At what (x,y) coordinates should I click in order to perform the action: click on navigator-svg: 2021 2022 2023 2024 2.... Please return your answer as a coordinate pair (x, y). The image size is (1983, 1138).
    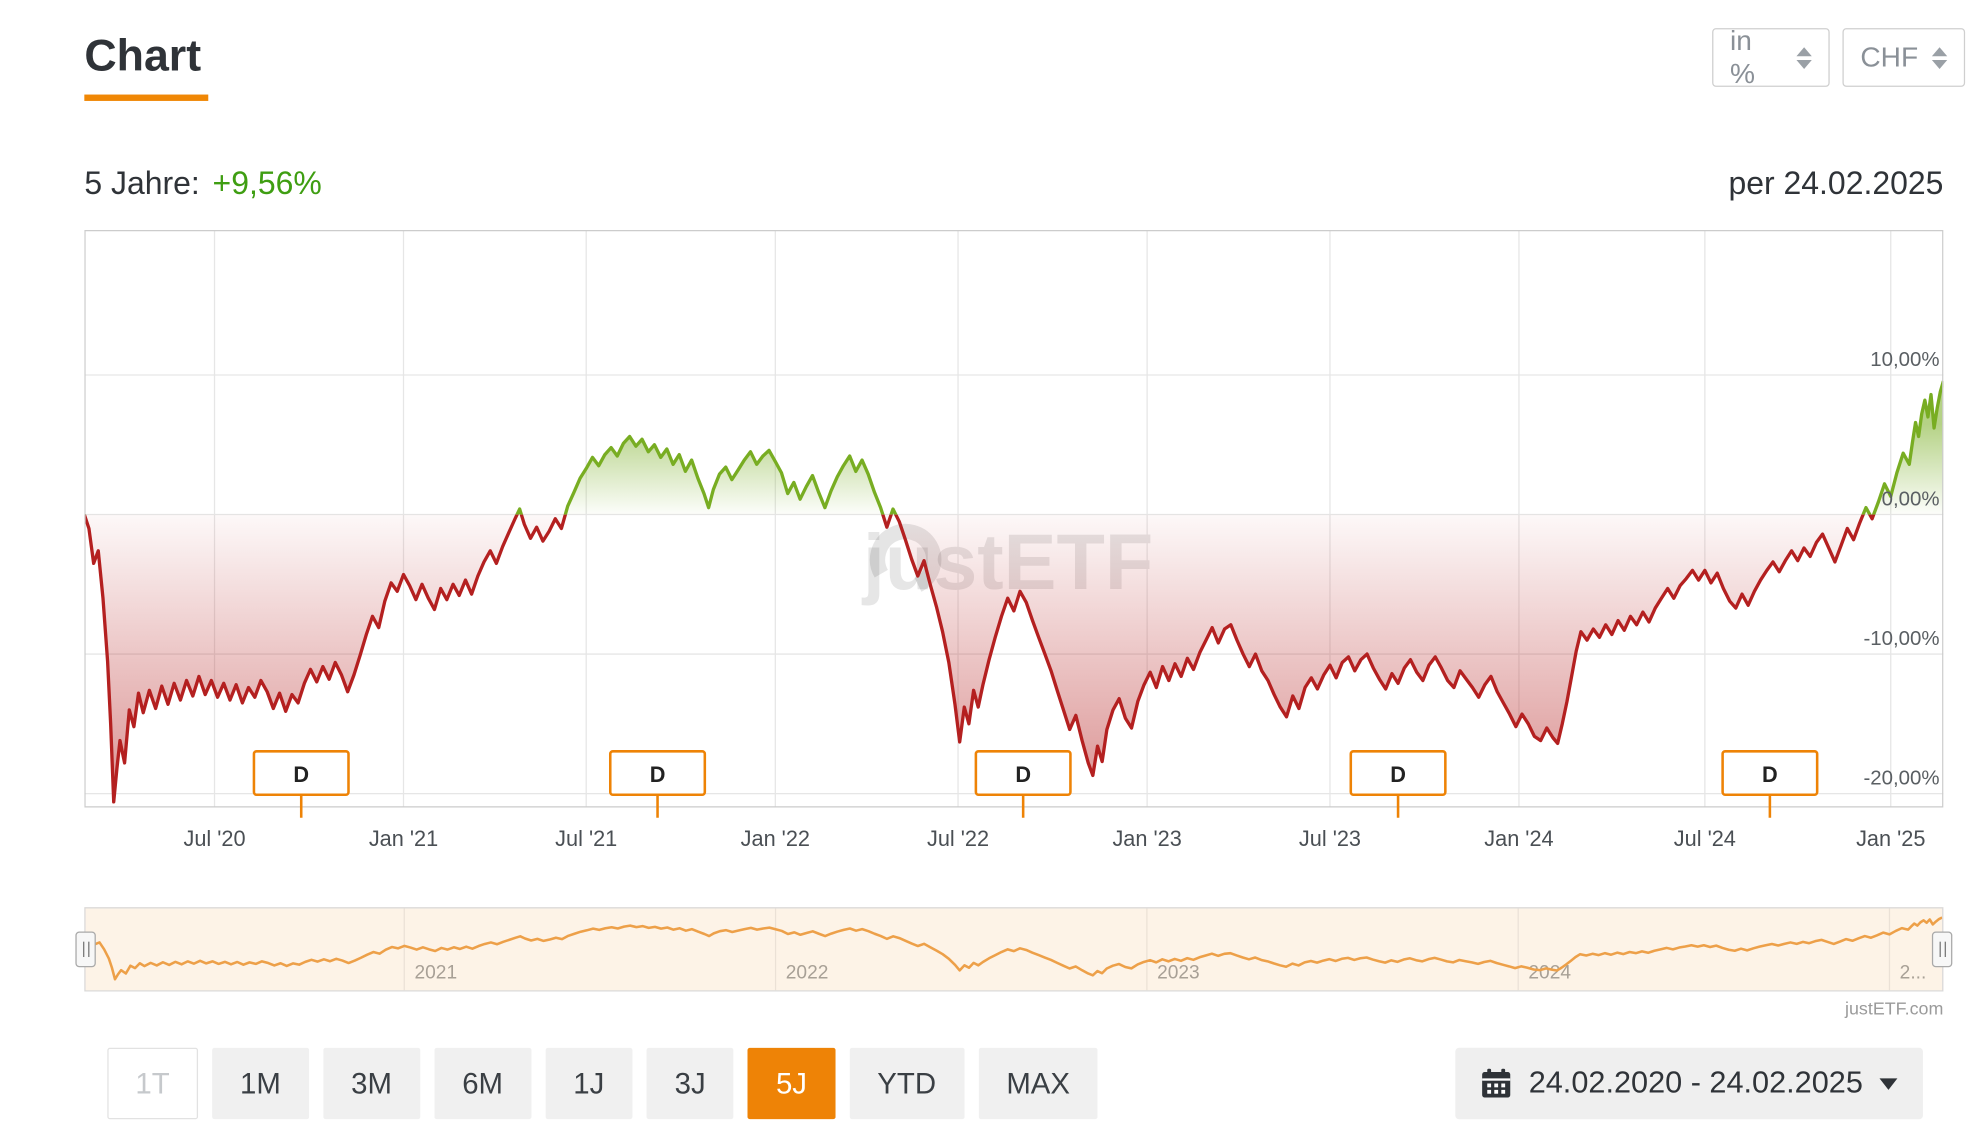
    Looking at the image, I should click on (1014, 949).